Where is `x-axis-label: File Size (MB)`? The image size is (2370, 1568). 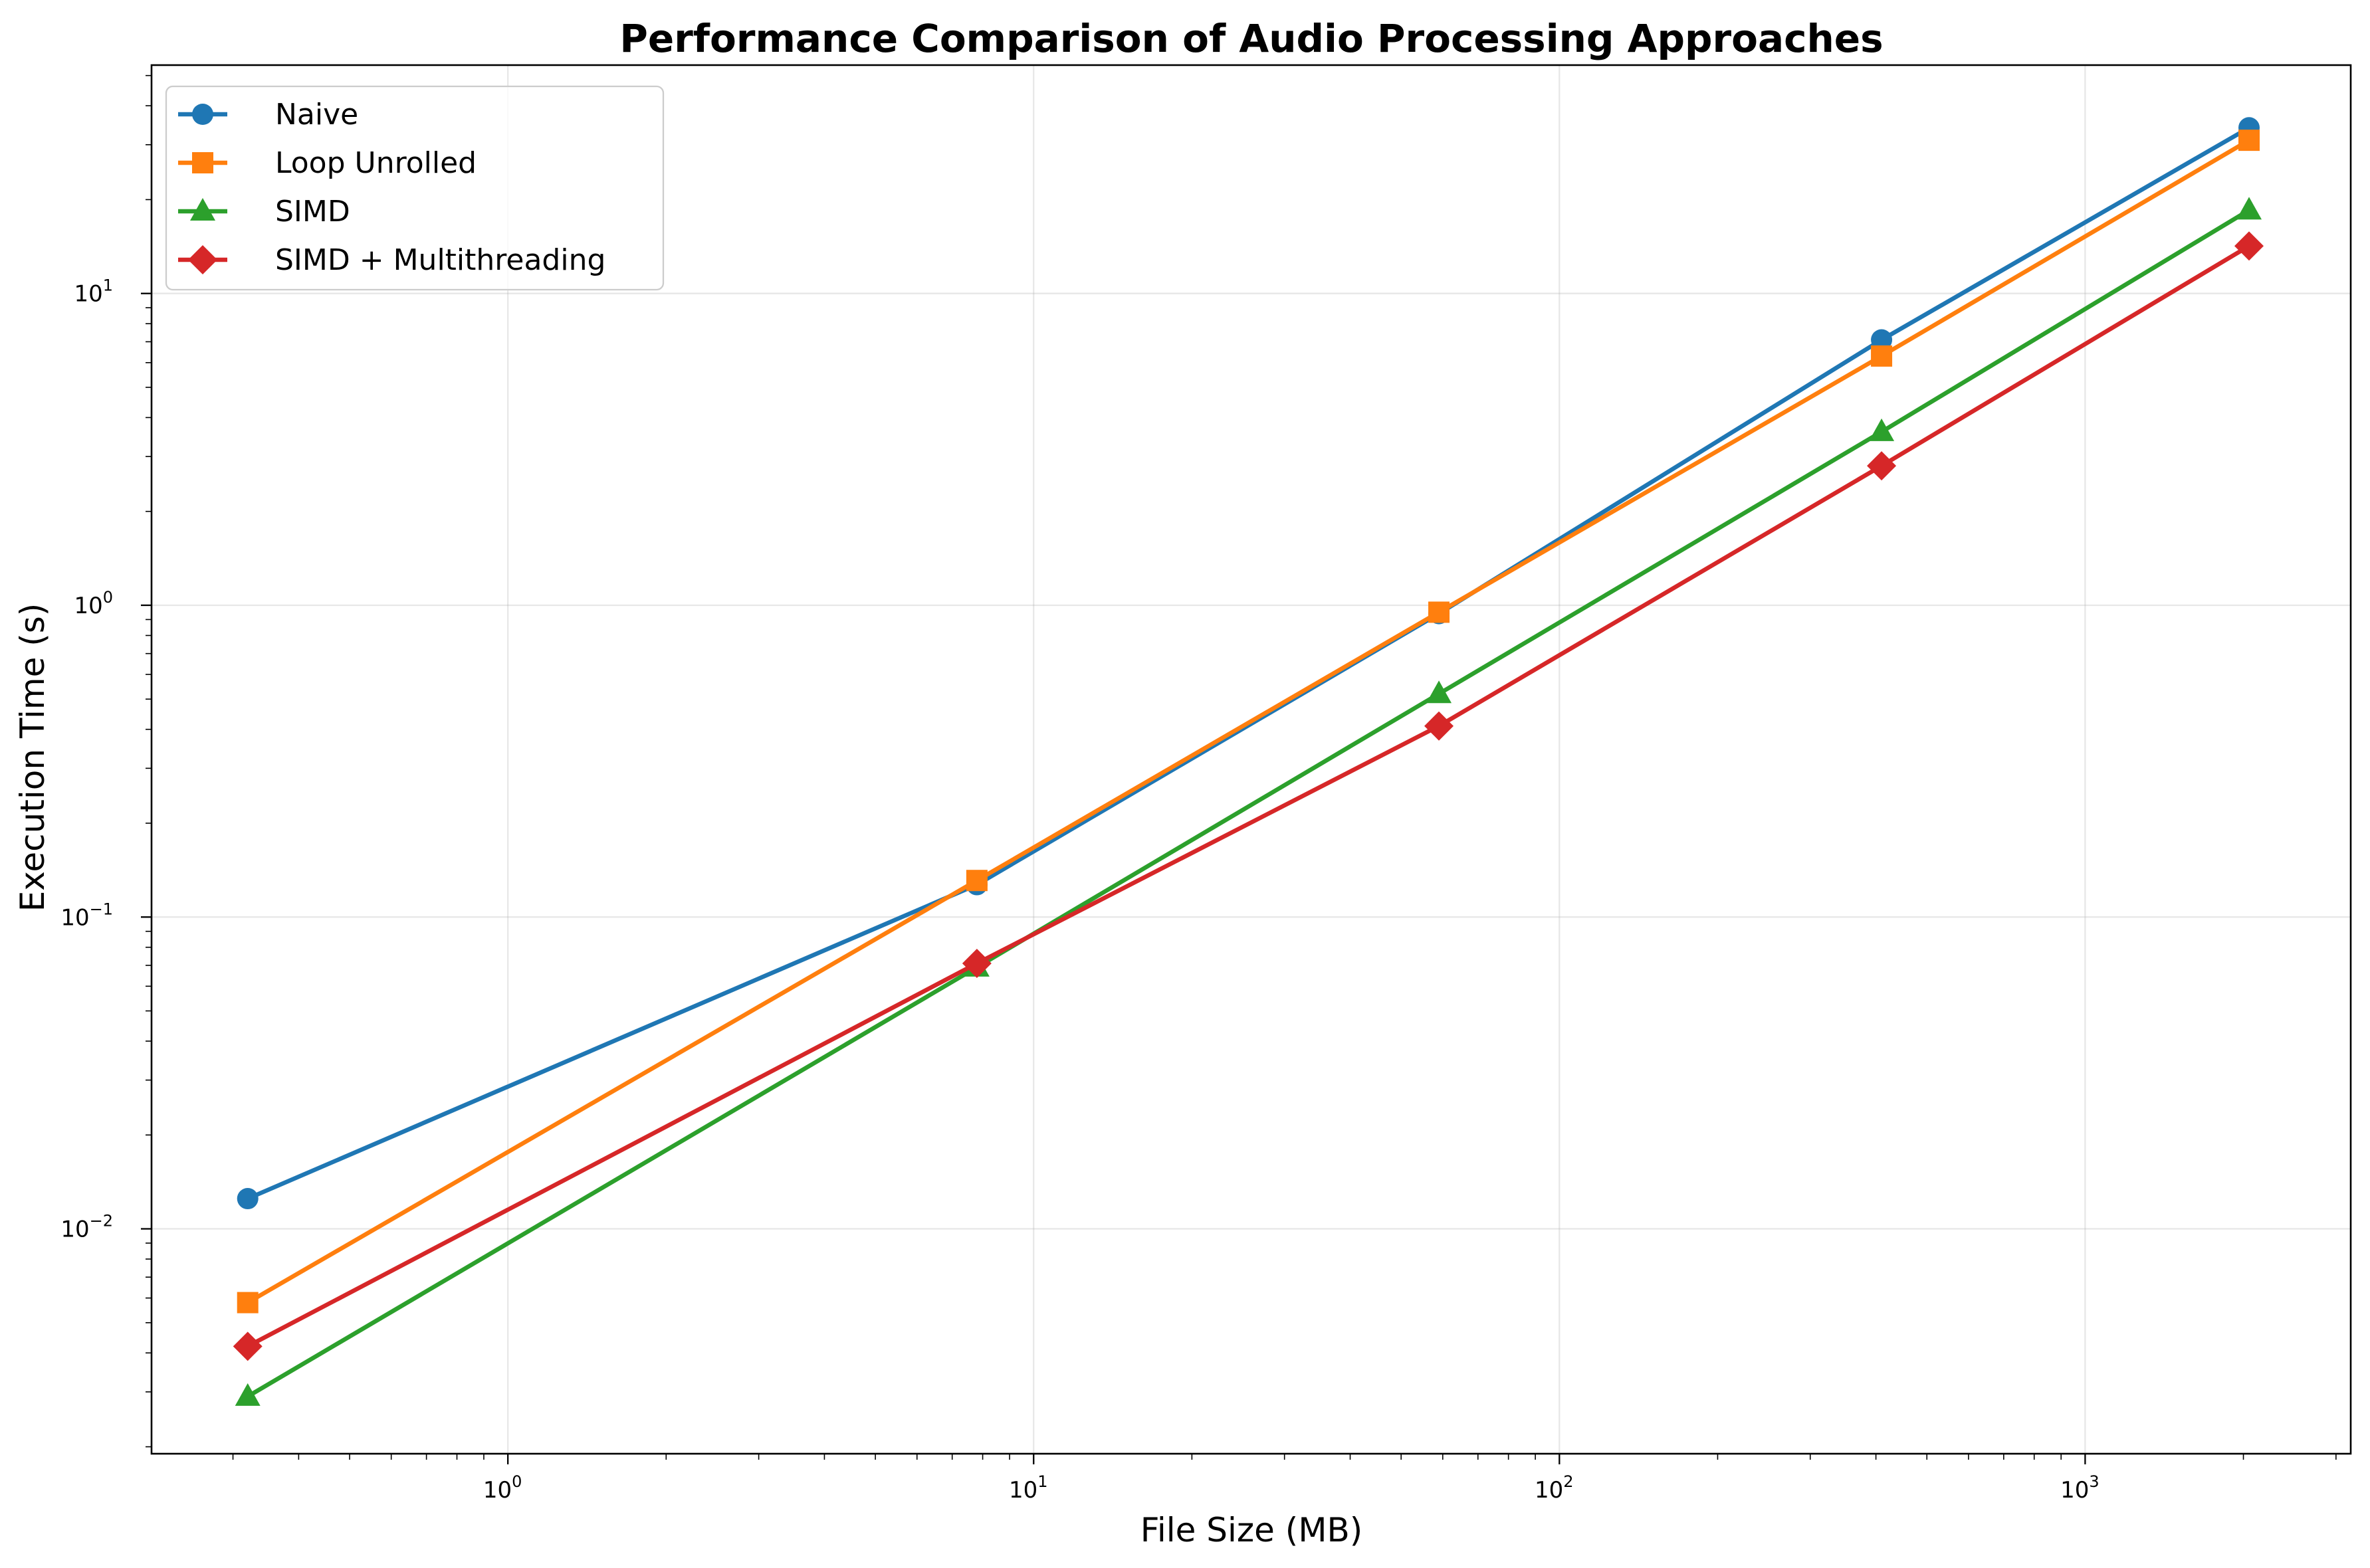 x-axis-label: File Size (MB) is located at coordinates (1251, 1530).